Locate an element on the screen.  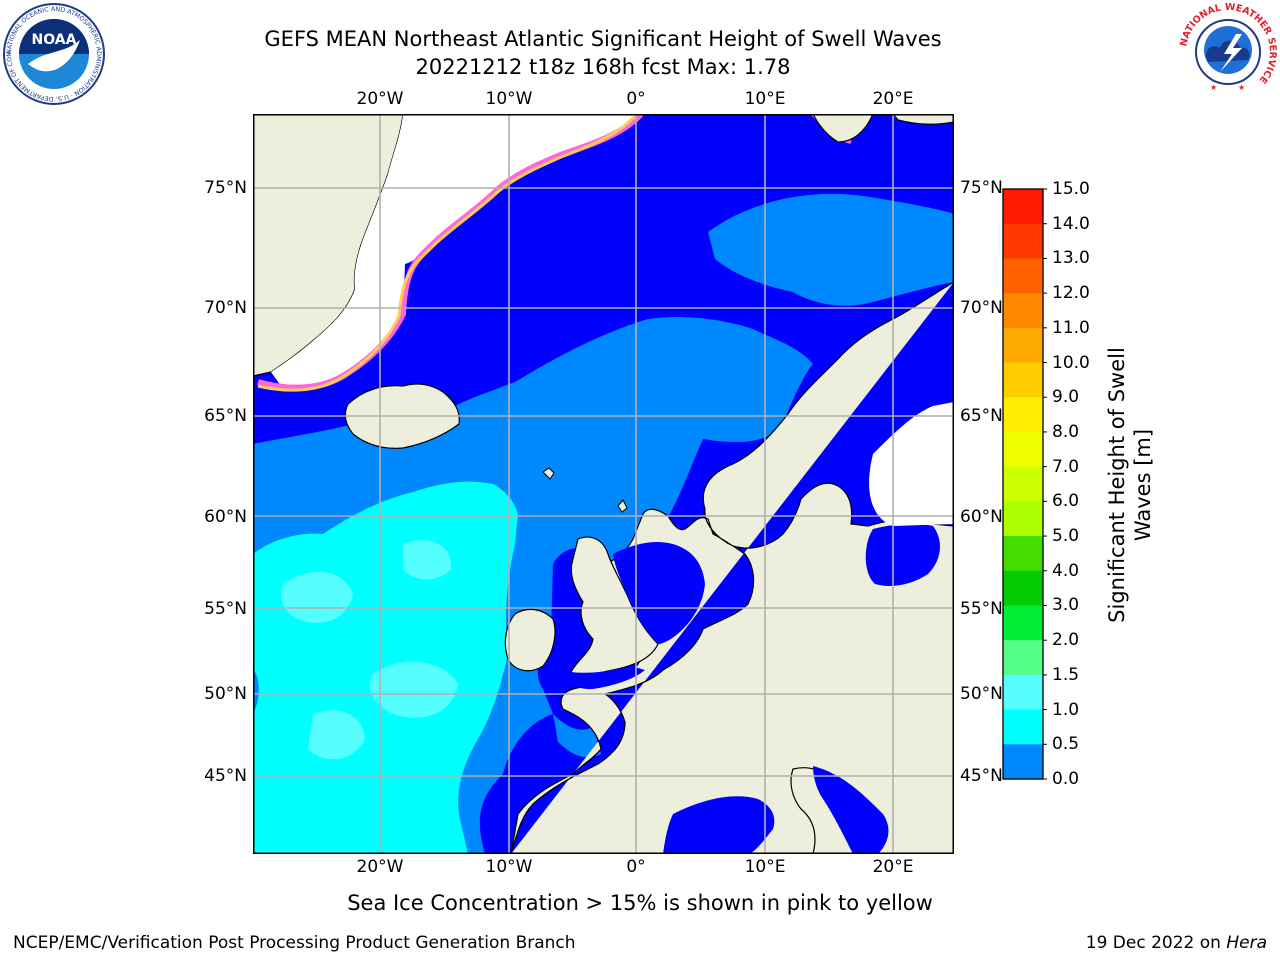
lon-label-bottom: 20°E is located at coordinates (893, 867).